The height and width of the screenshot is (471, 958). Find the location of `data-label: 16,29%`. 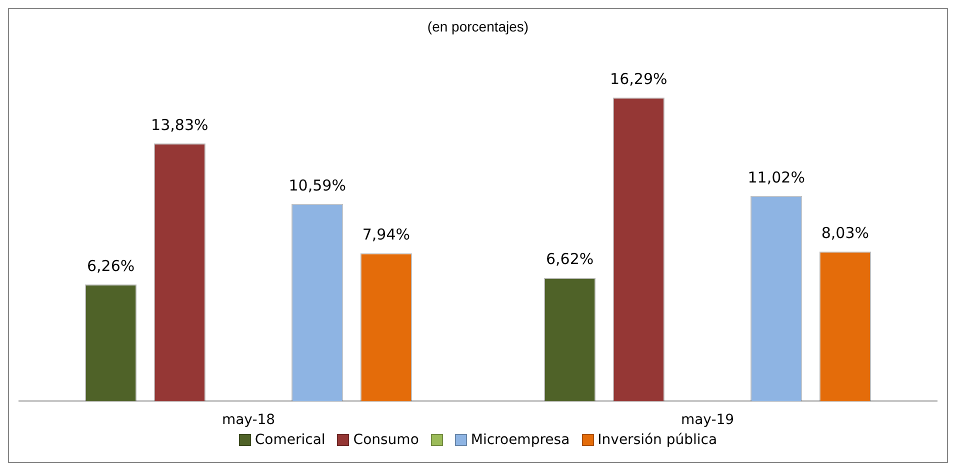

data-label: 16,29% is located at coordinates (639, 79).